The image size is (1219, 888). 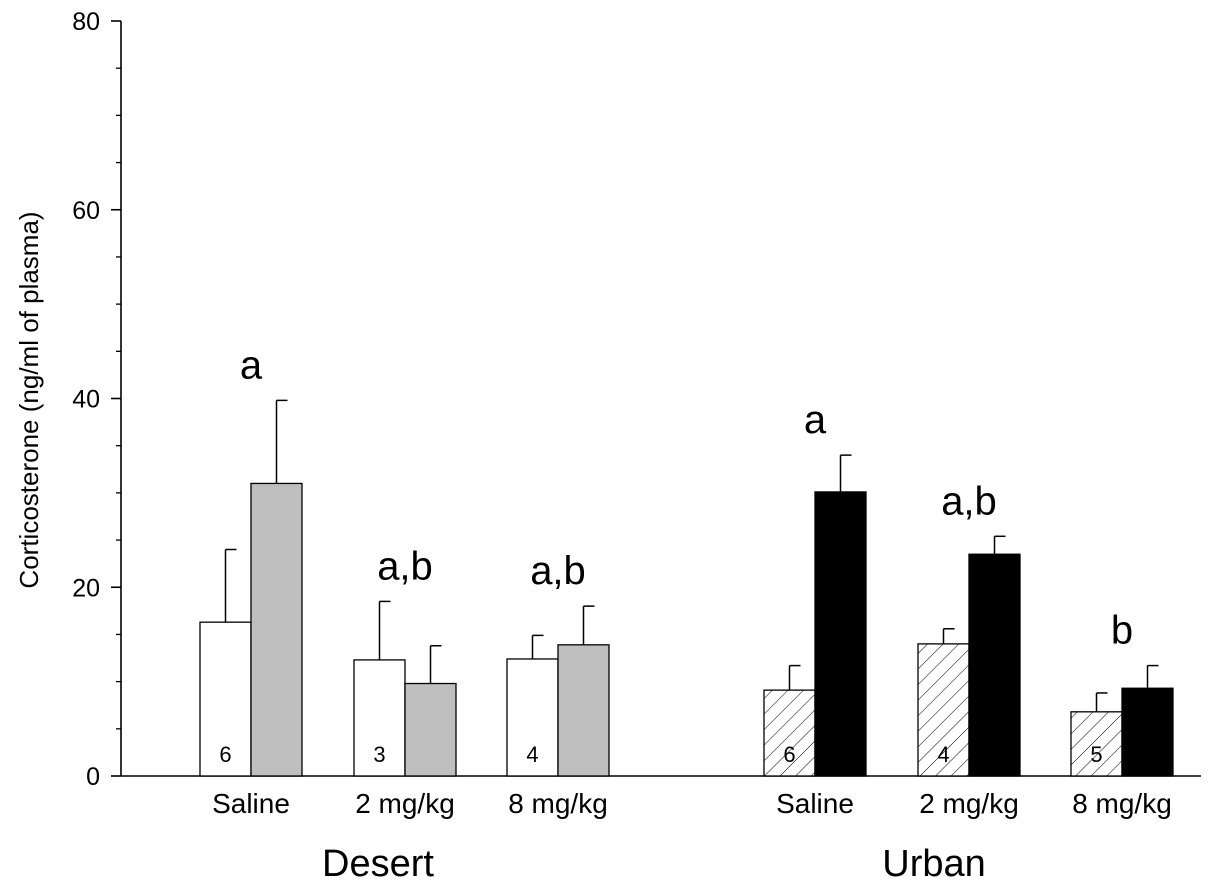 What do you see at coordinates (934, 864) in the screenshot?
I see `group-label: Urban` at bounding box center [934, 864].